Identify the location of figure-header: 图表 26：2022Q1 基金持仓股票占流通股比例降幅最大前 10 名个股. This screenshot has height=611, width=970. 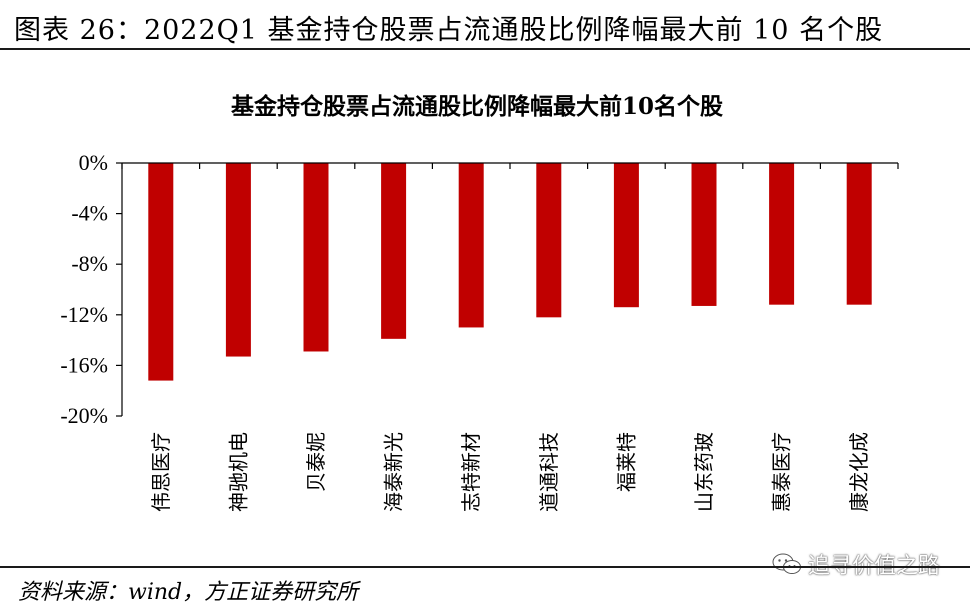
(485, 25).